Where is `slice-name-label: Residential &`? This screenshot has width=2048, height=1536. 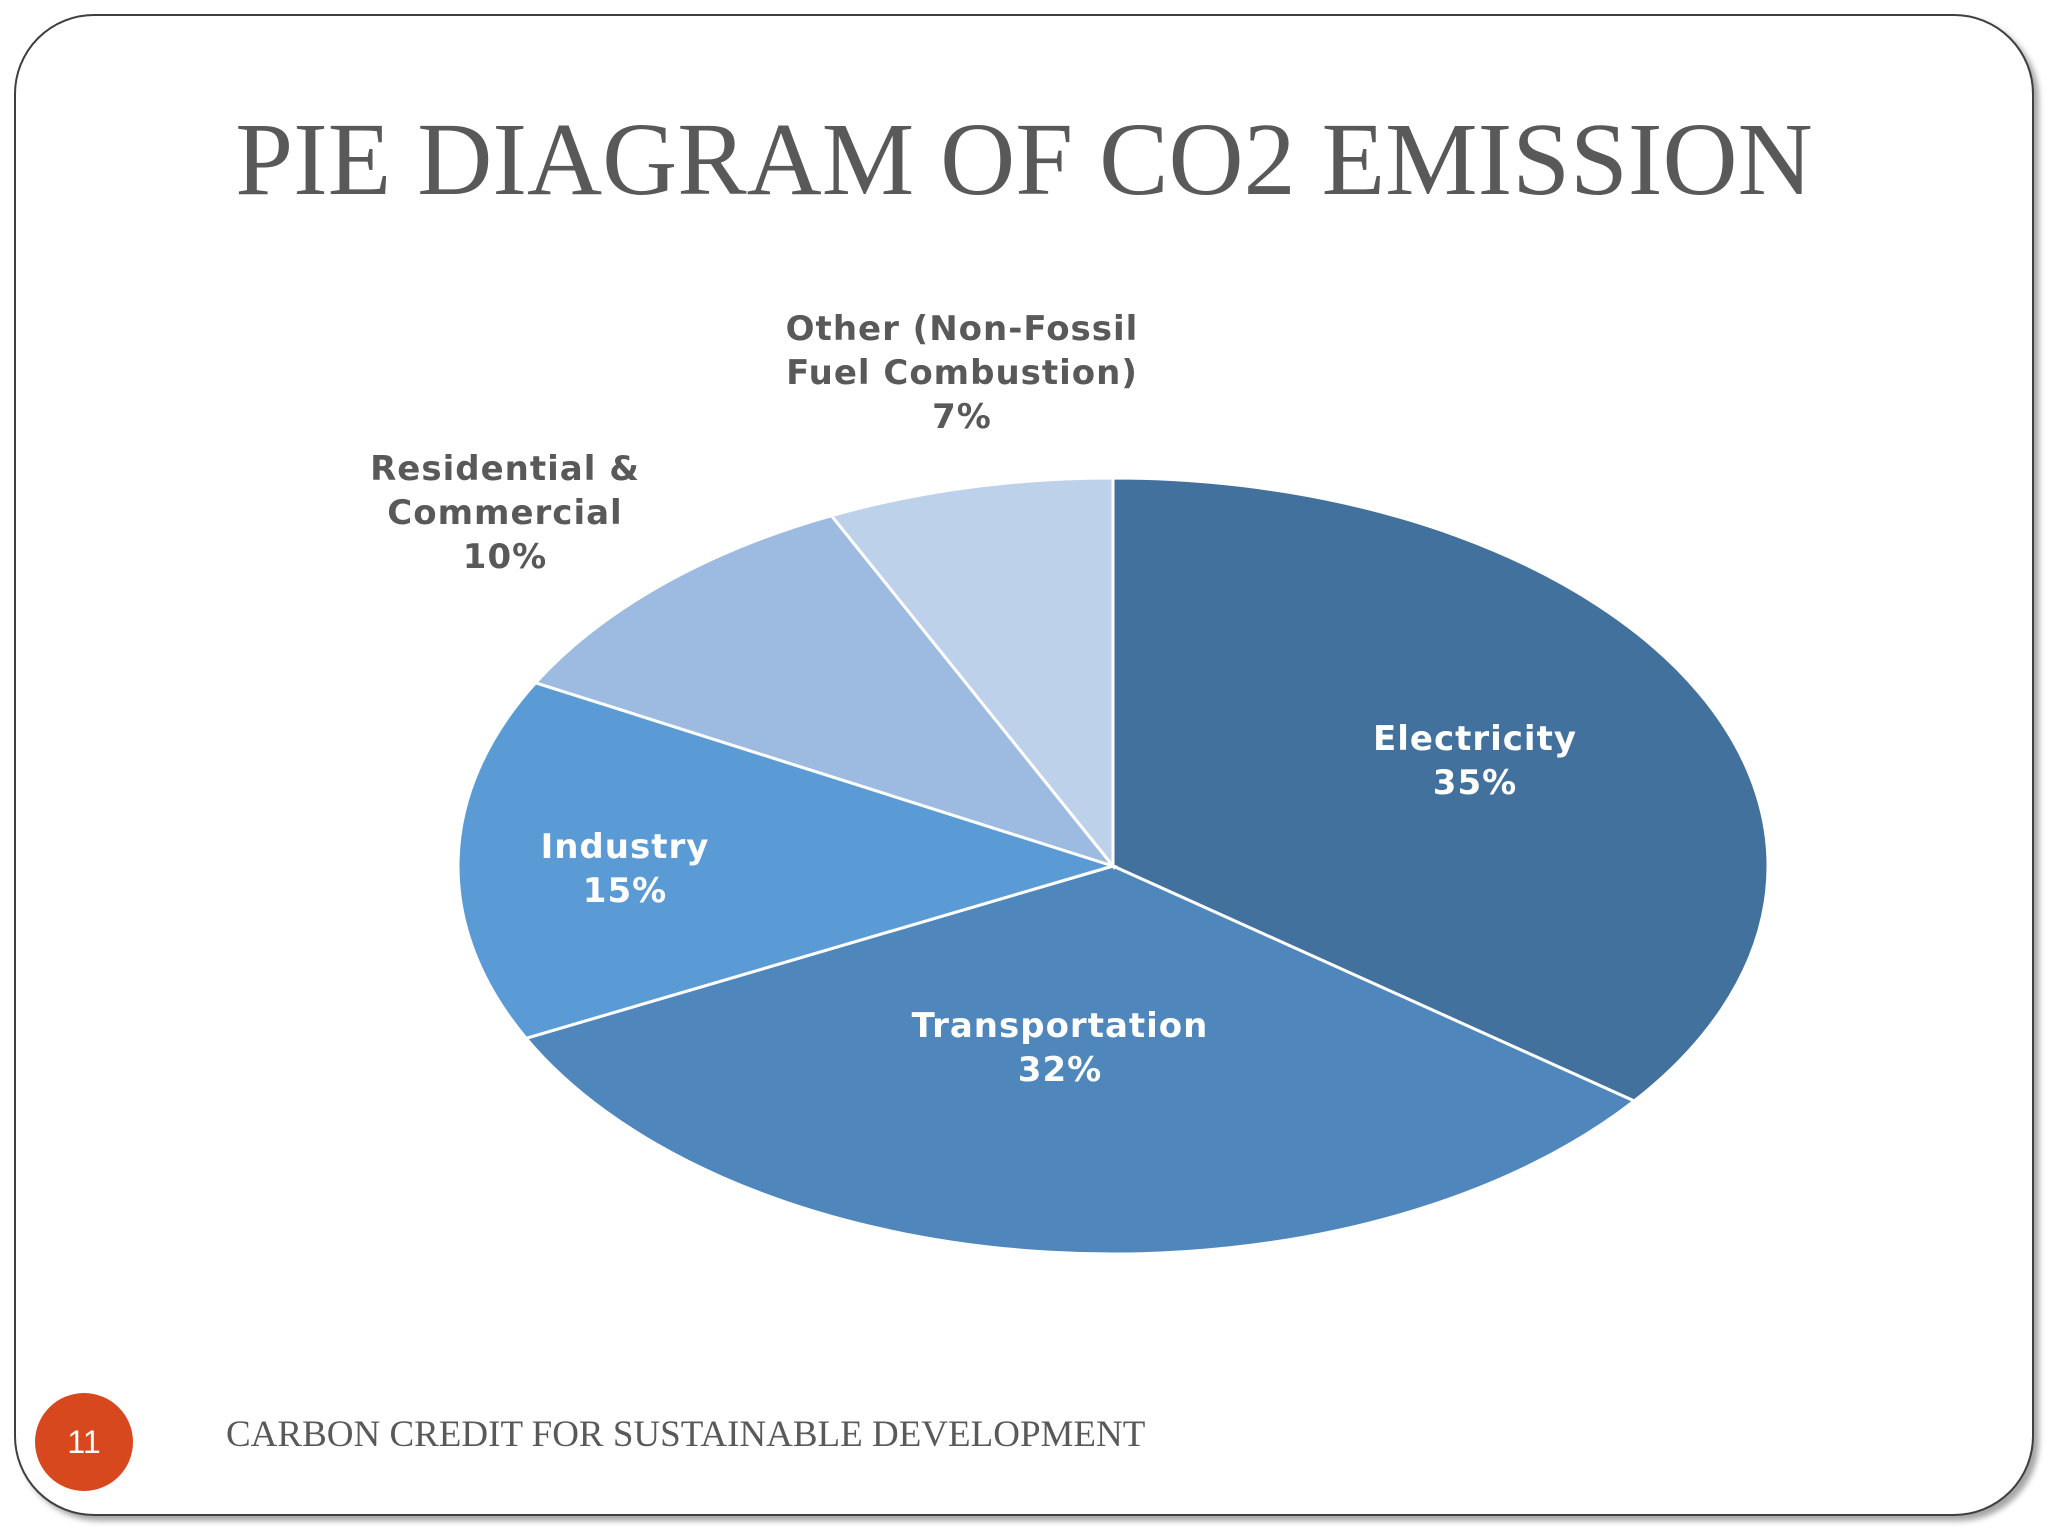 slice-name-label: Residential & is located at coordinates (505, 469).